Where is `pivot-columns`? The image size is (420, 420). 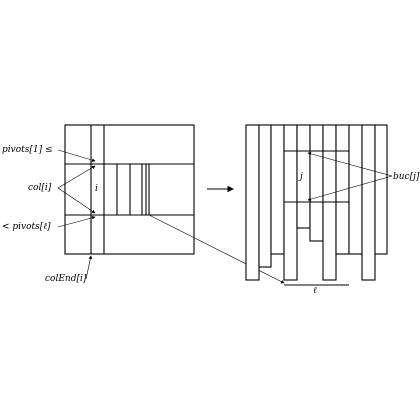 pivot-columns is located at coordinates (133, 189).